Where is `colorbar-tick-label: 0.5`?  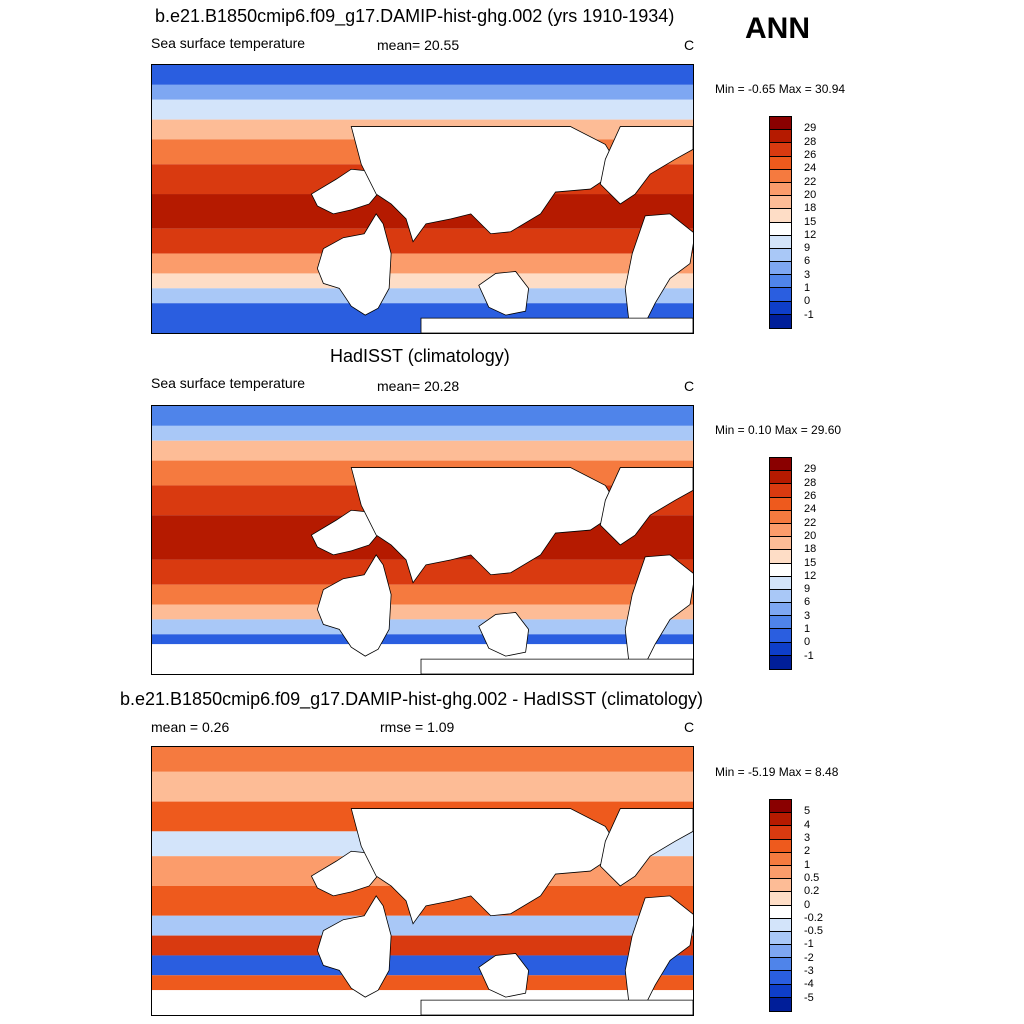
colorbar-tick-label: 0.5 is located at coordinates (812, 877).